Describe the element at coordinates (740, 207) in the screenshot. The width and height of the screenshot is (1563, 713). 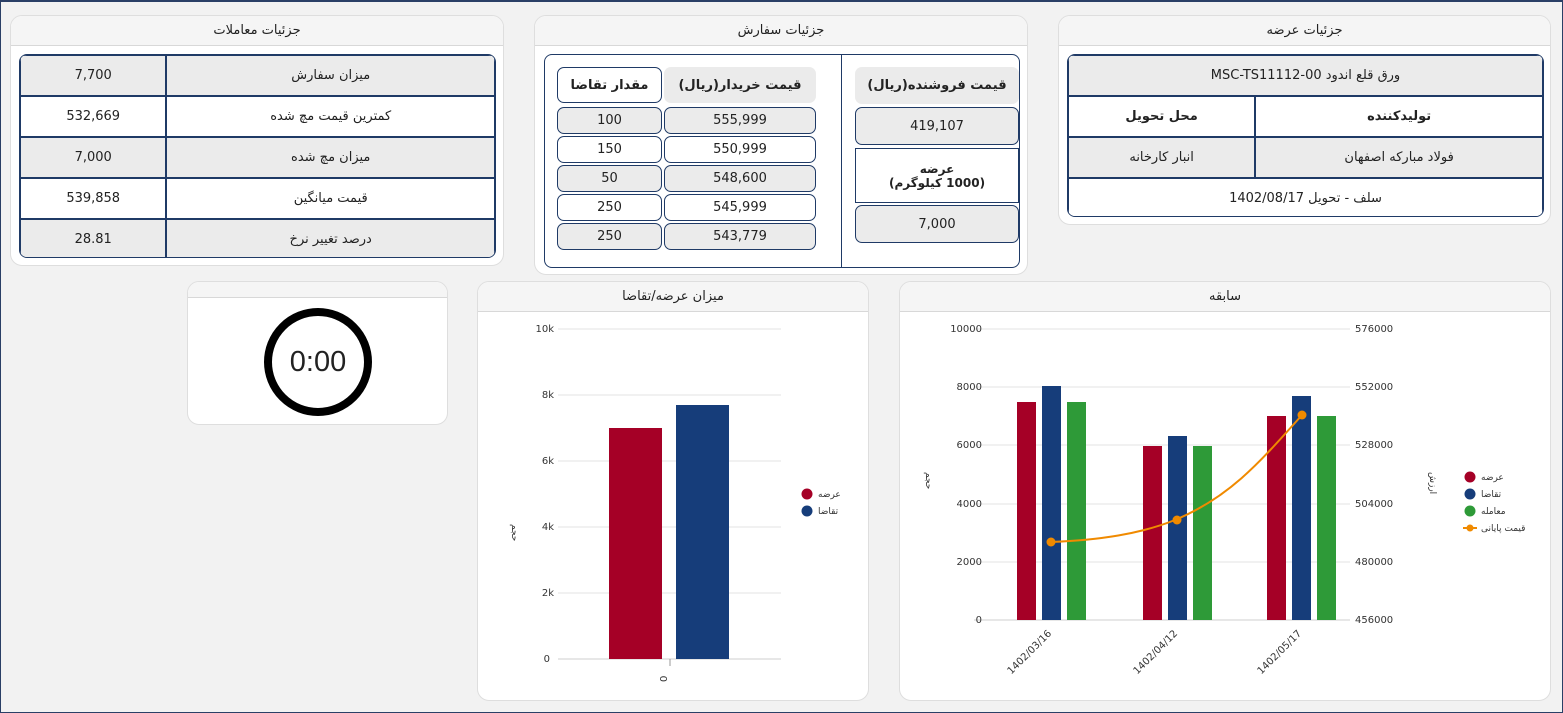
I see `bid-price-4: 545,999` at that location.